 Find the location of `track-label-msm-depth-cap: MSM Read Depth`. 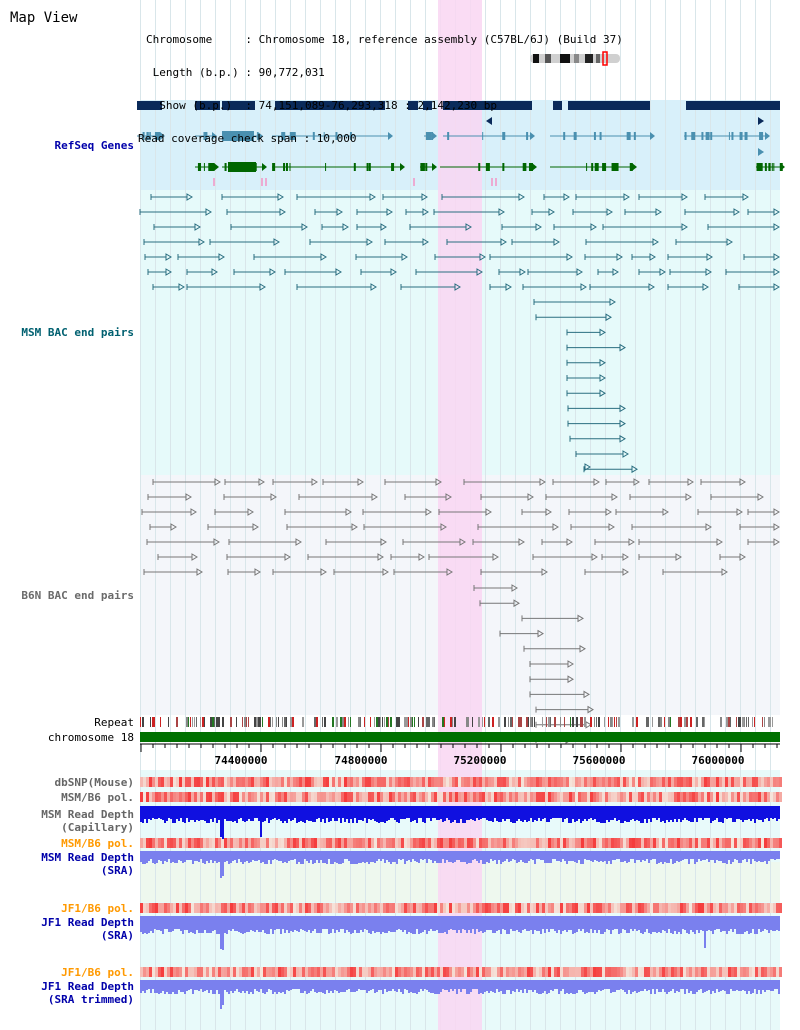

track-label-msm-depth-cap: MSM Read Depth is located at coordinates (87, 814).